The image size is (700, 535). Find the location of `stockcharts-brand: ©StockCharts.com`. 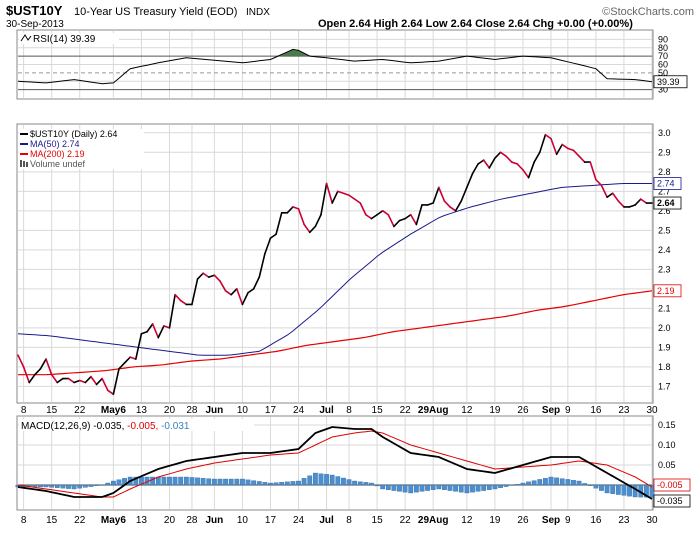

stockcharts-brand: ©StockCharts.com is located at coordinates (648, 12).